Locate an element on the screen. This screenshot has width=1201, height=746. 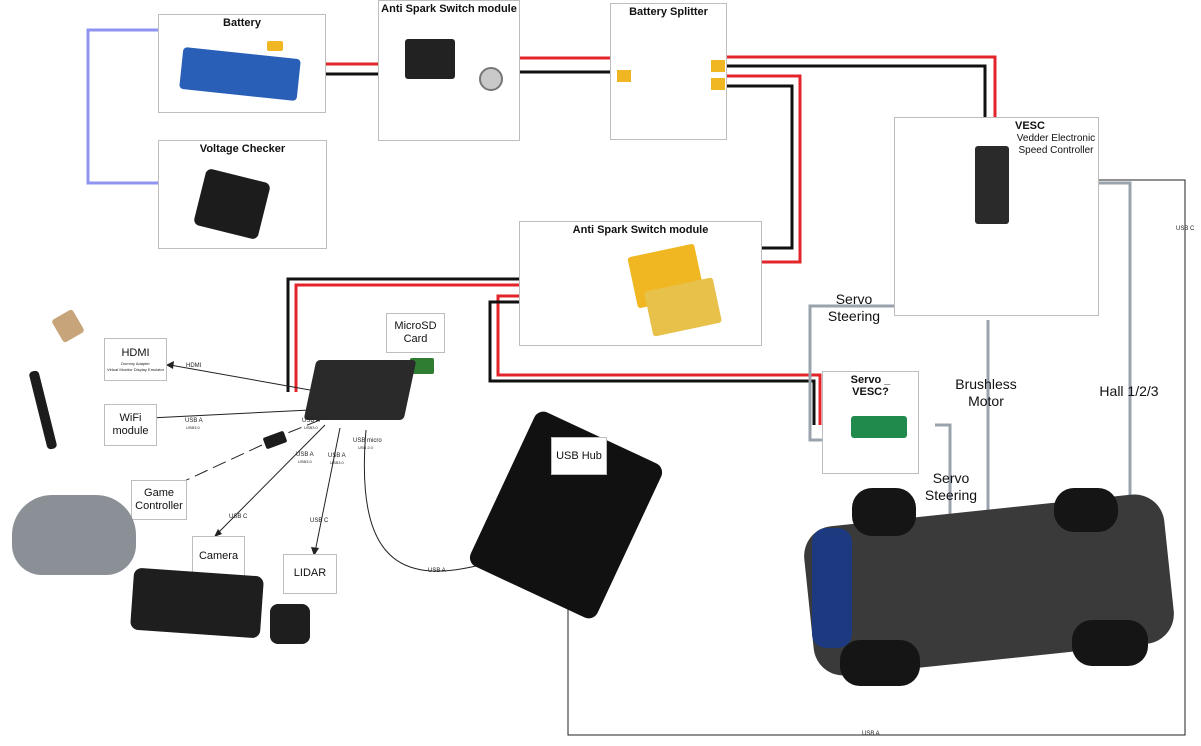
hall-label: Hall 1/2/3 is located at coordinates (1129, 391).